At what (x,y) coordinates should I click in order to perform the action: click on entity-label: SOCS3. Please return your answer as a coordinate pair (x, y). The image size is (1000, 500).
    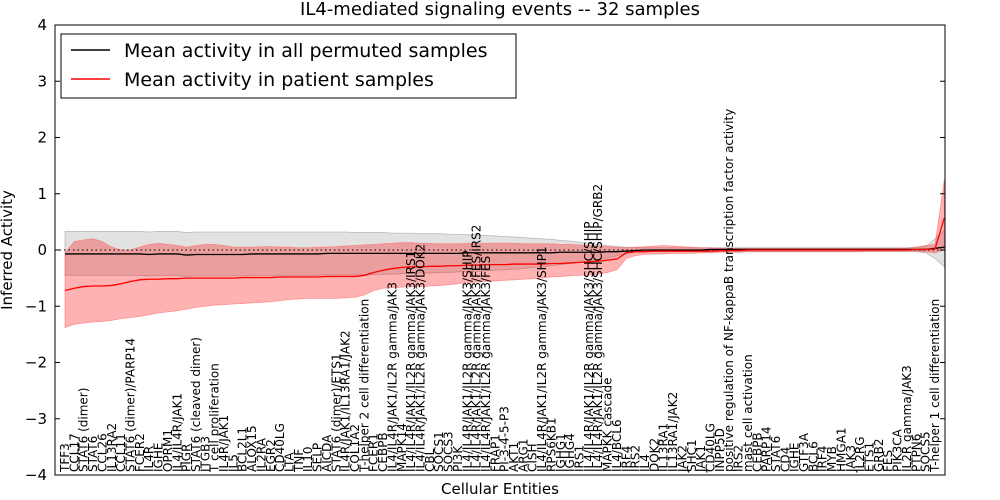
    Looking at the image, I should click on (449, 451).